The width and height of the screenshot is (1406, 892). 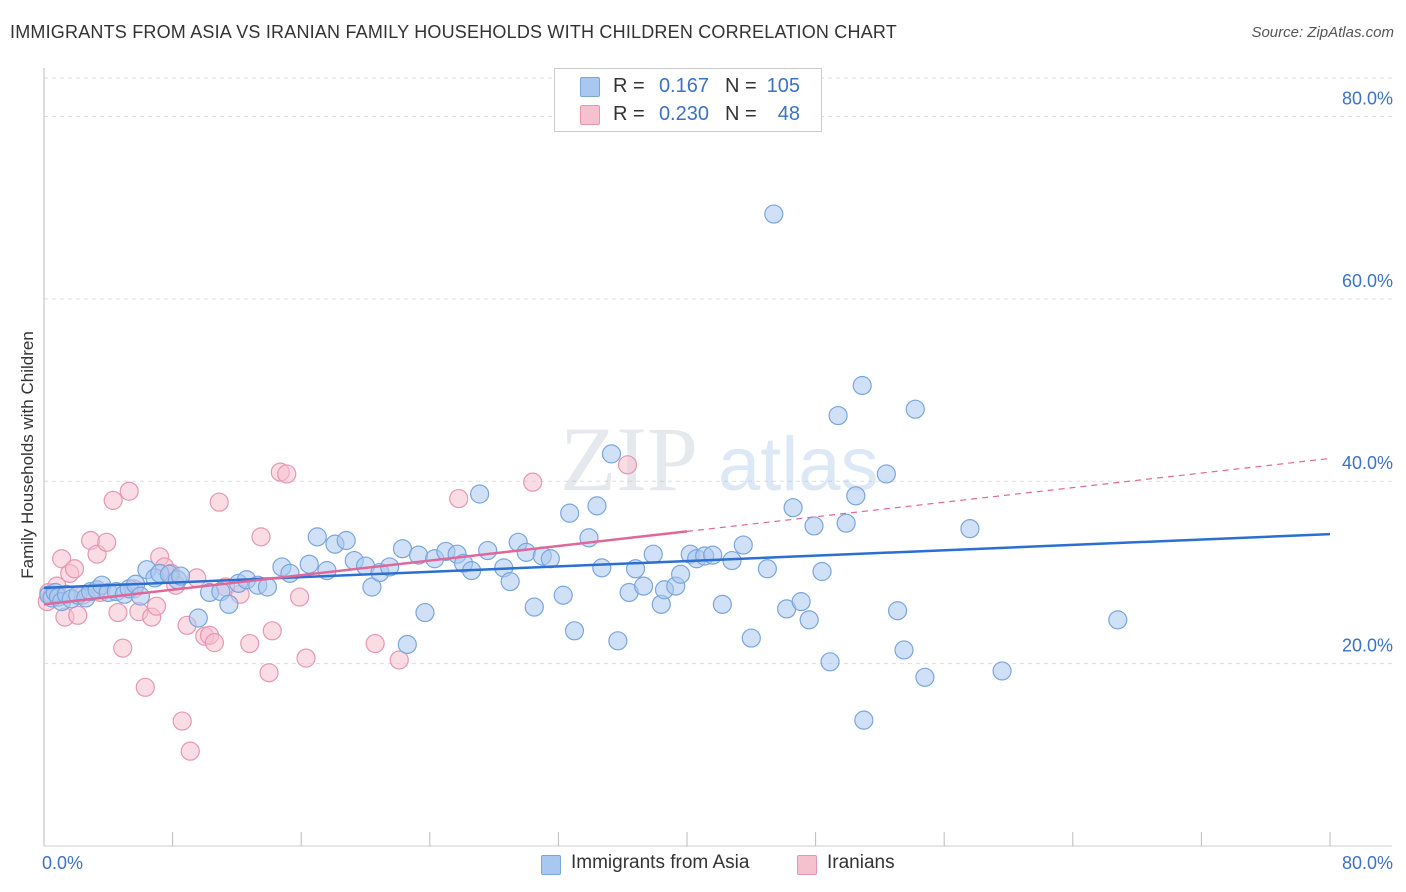 What do you see at coordinates (1367, 371) in the screenshot?
I see `y-tick-labels: 20.0% 40.0% 60.0% 80.0%` at bounding box center [1367, 371].